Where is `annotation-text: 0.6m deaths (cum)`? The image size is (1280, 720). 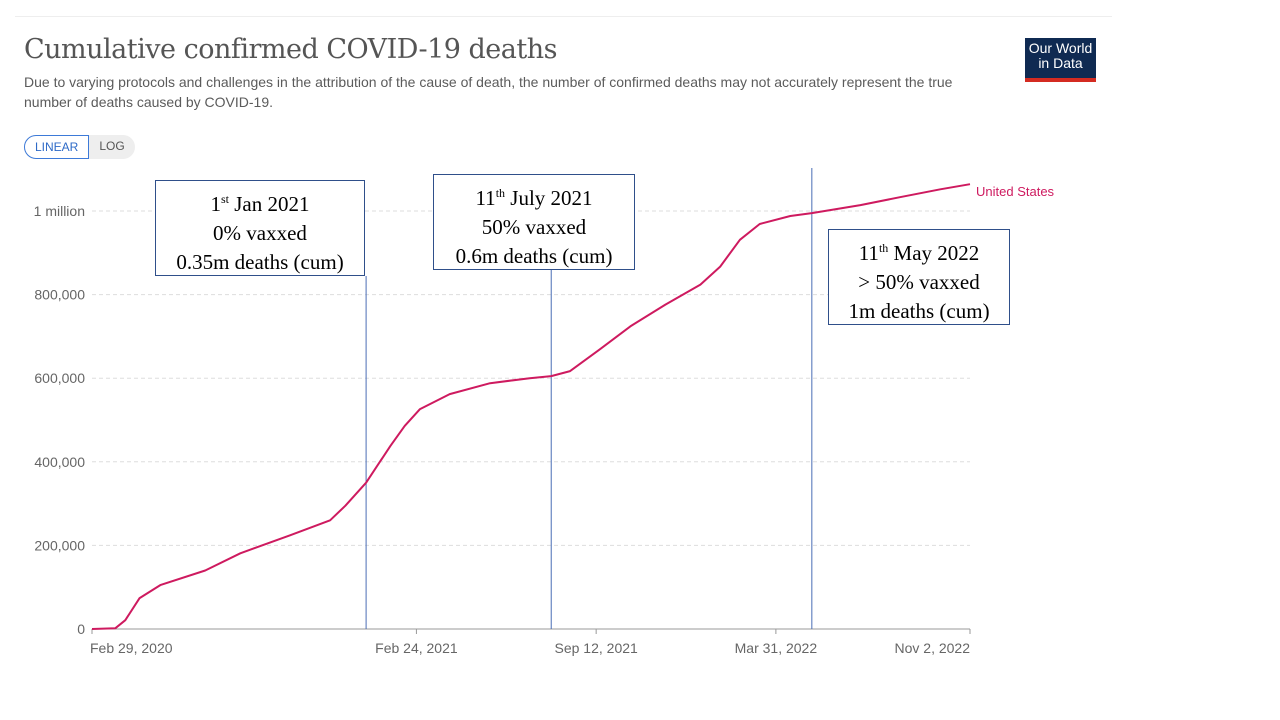 annotation-text: 0.6m deaths (cum) is located at coordinates (534, 256).